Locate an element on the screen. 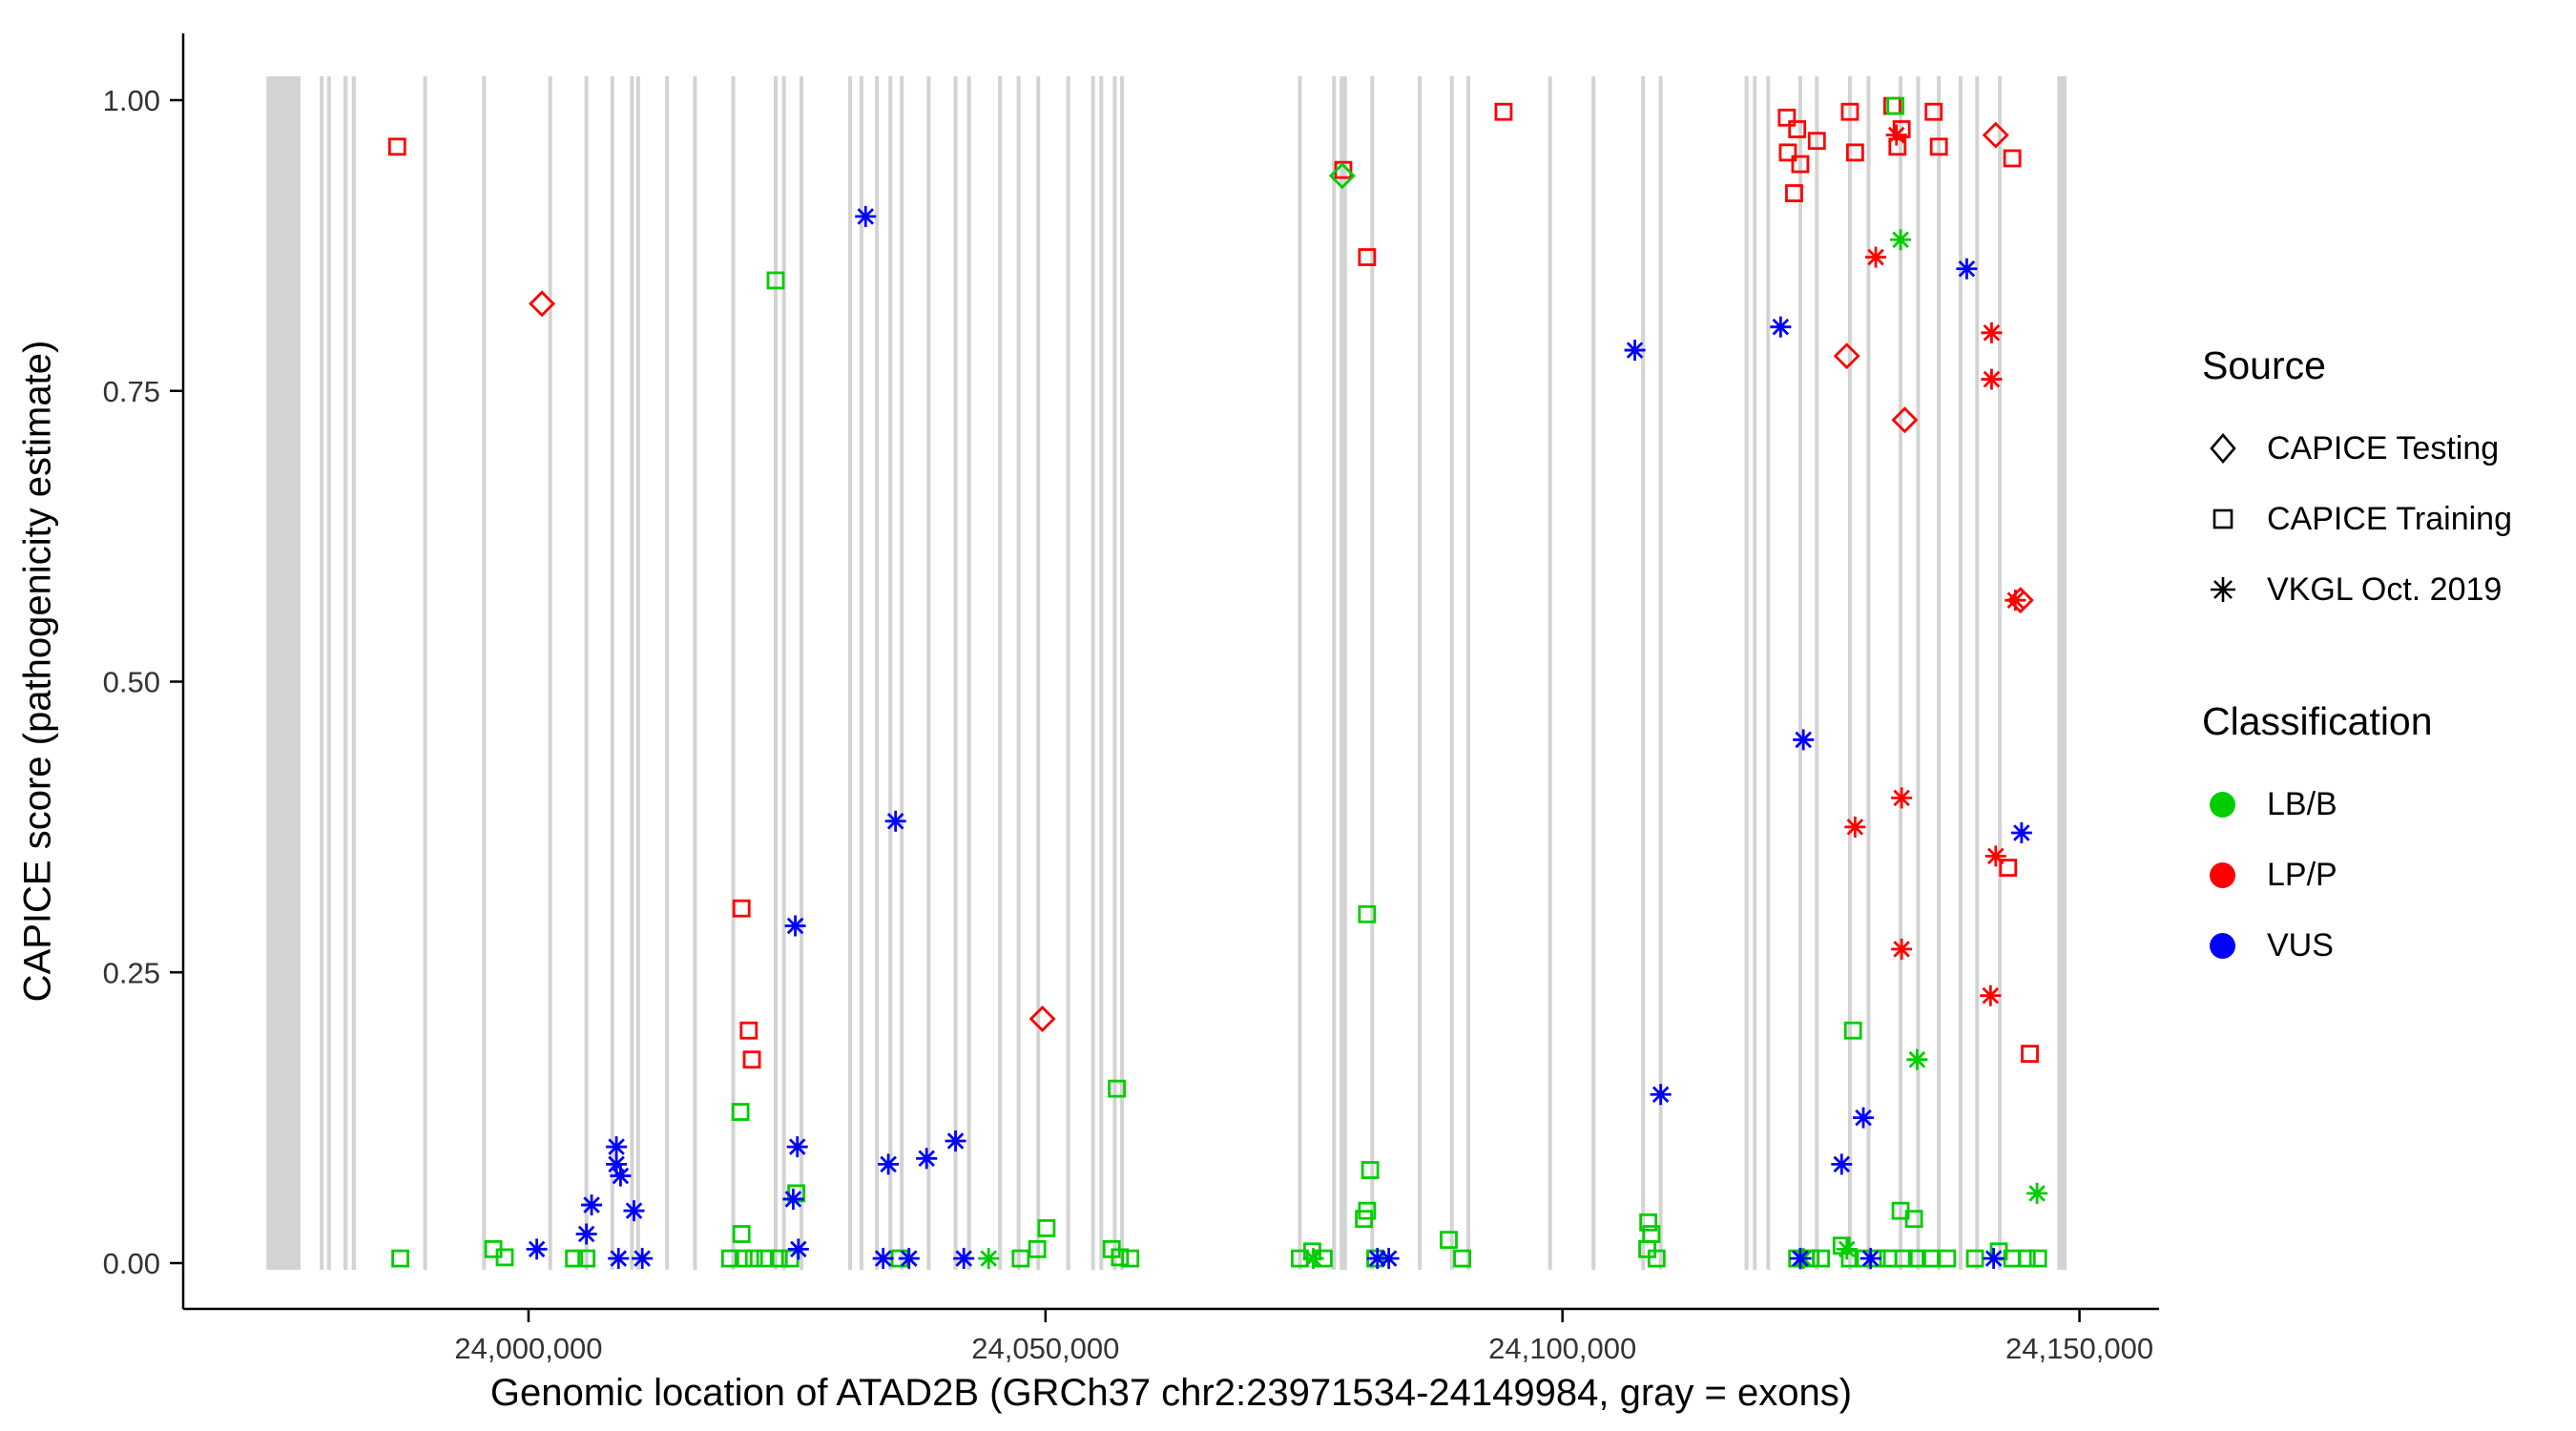 Image resolution: width=2576 pixels, height=1431 pixels. lbb-color-dot-icon is located at coordinates (2222, 804).